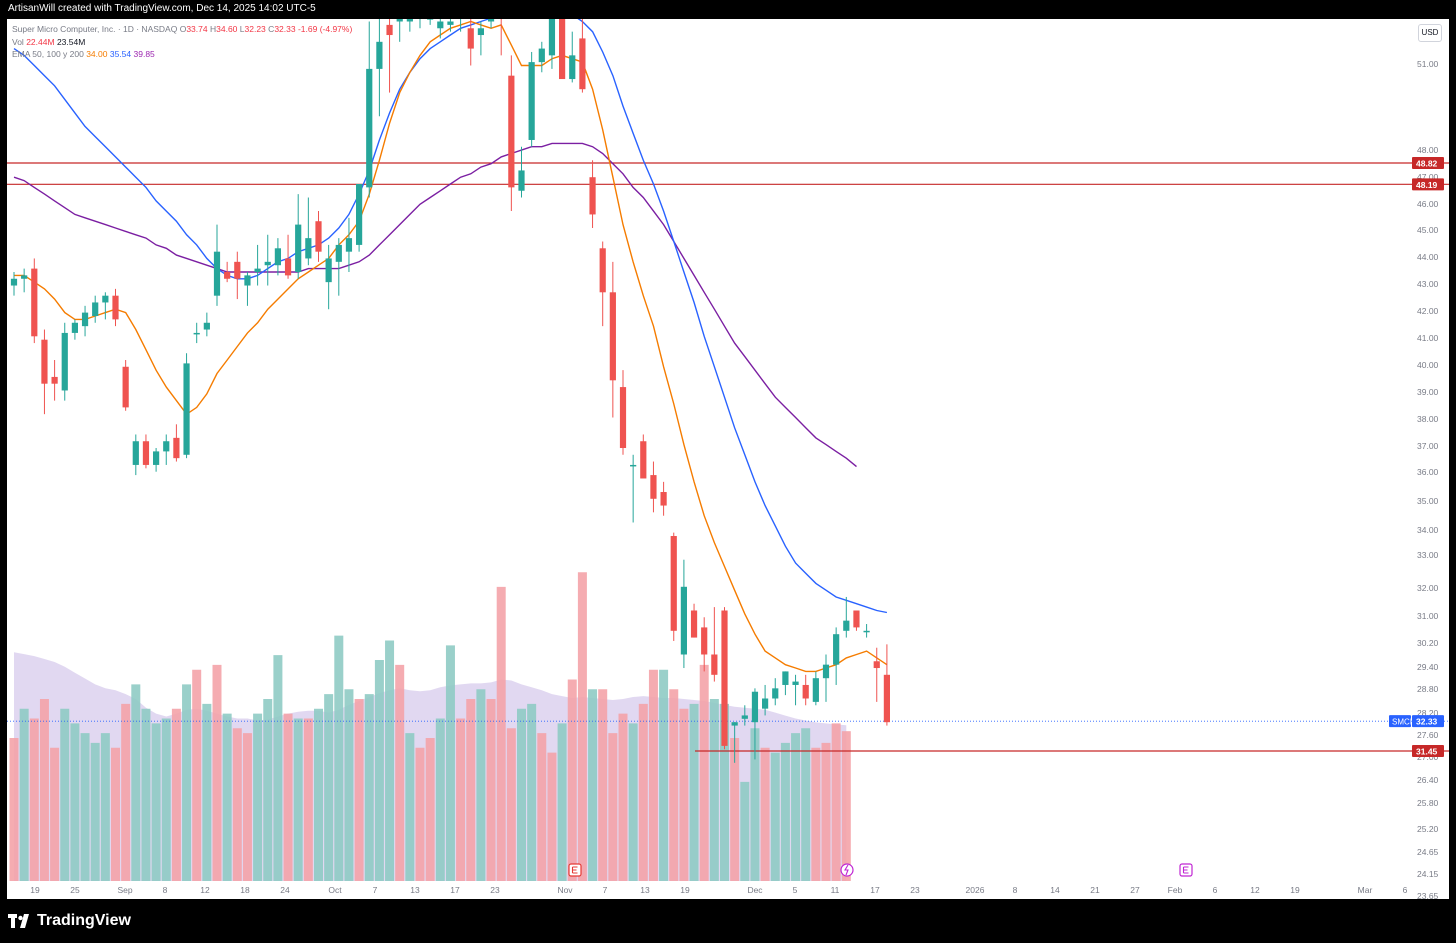  I want to click on legend-ema-row: EMA 50, 100 y 200 34.00 35.54 39.85, so click(182, 54).